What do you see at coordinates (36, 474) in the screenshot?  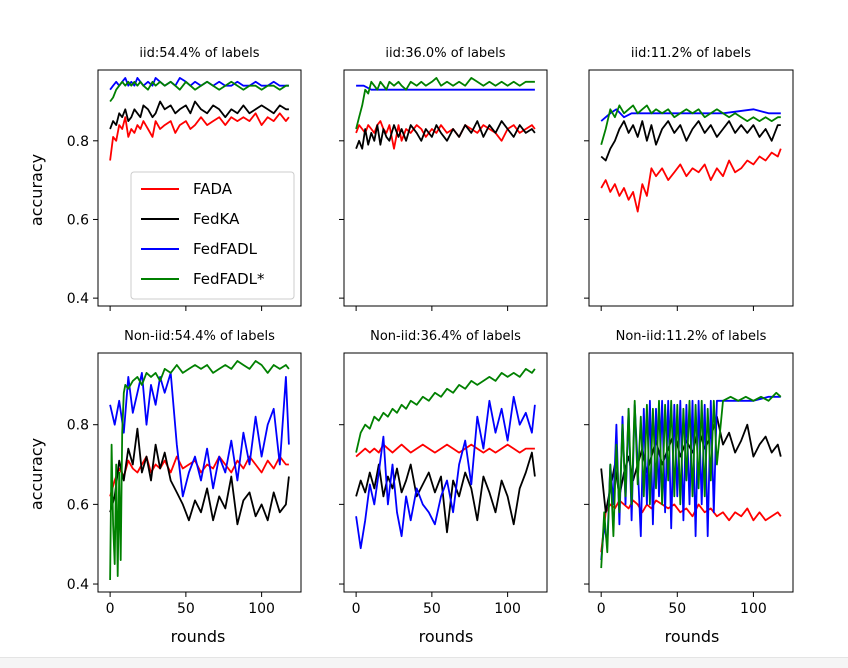 I see `y-axis-label-bottom: accuracy` at bounding box center [36, 474].